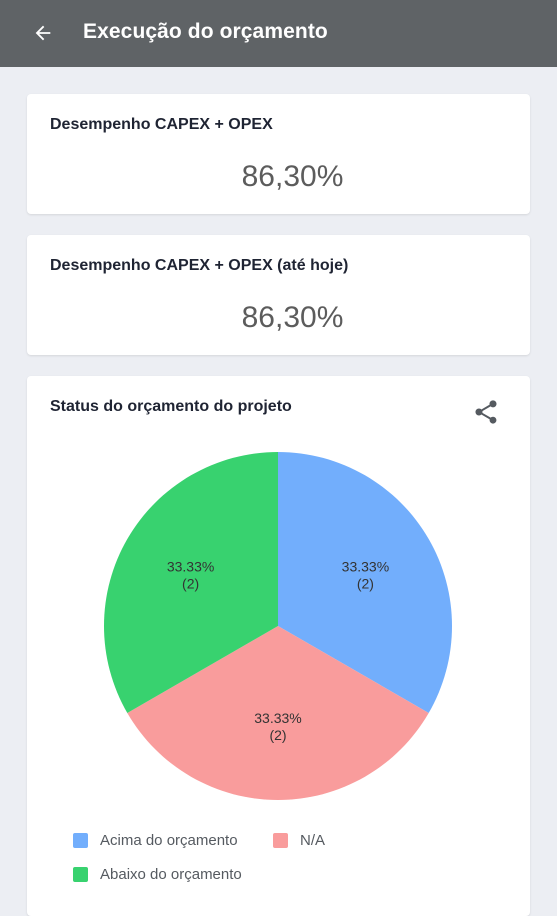  What do you see at coordinates (278, 154) in the screenshot?
I see `capex-opex-performance-card: Desempenho CAPEX + OPEX 86,30%` at bounding box center [278, 154].